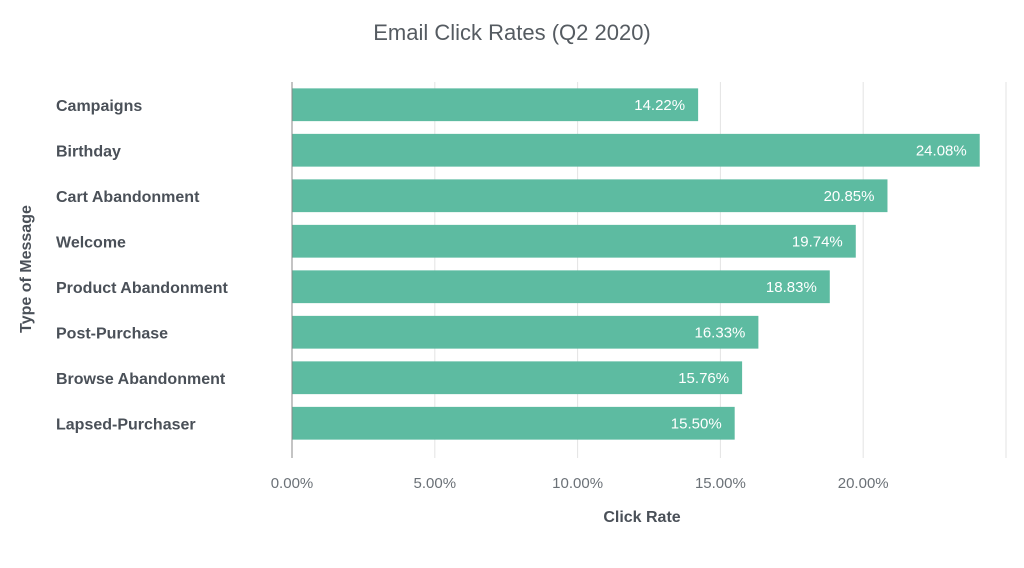 This screenshot has height=568, width=1024. What do you see at coordinates (26, 269) in the screenshot?
I see `y-axis-title: Type of Message` at bounding box center [26, 269].